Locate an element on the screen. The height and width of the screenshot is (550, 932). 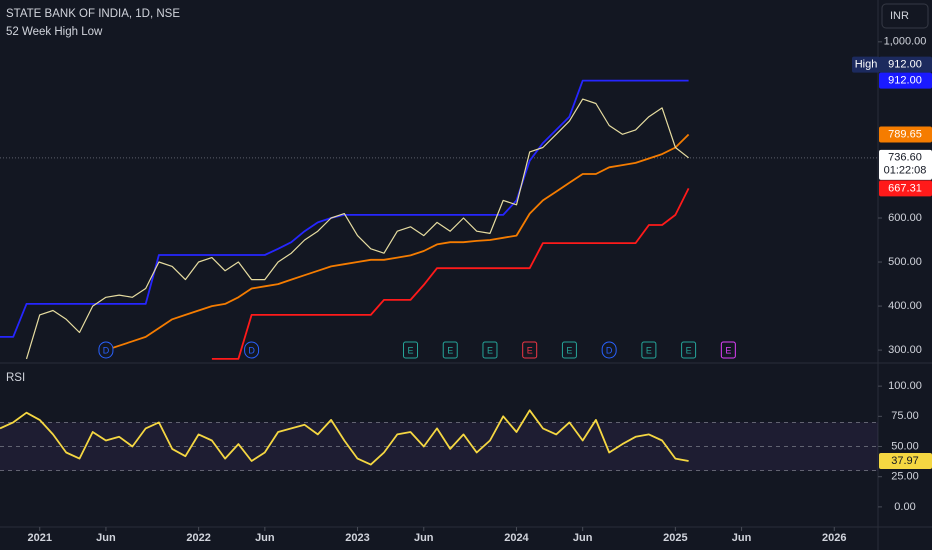
rsi-pane is located at coordinates (439, 440).